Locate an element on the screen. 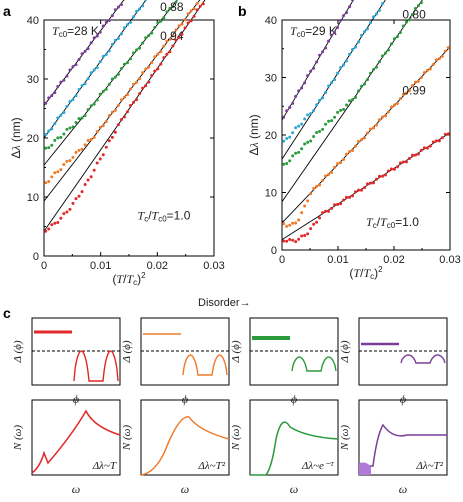 This screenshot has height=502, width=463. tc-ratio-label: Tc/Tc0=1.0 is located at coordinates (392, 222).